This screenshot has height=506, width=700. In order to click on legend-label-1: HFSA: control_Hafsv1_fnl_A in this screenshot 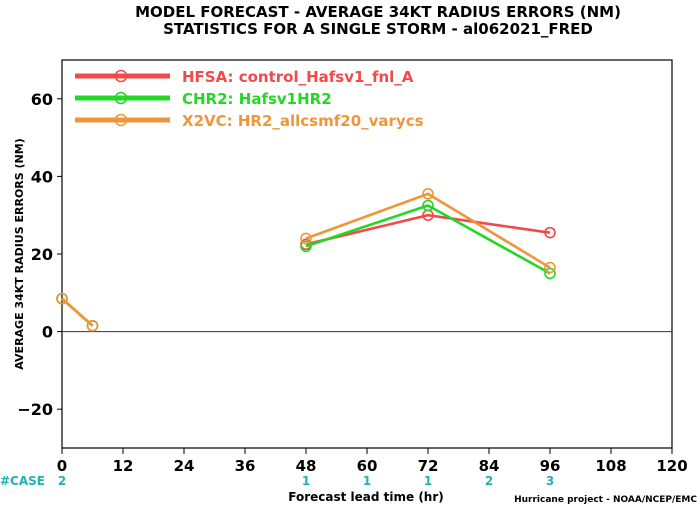, I will do `click(298, 77)`.